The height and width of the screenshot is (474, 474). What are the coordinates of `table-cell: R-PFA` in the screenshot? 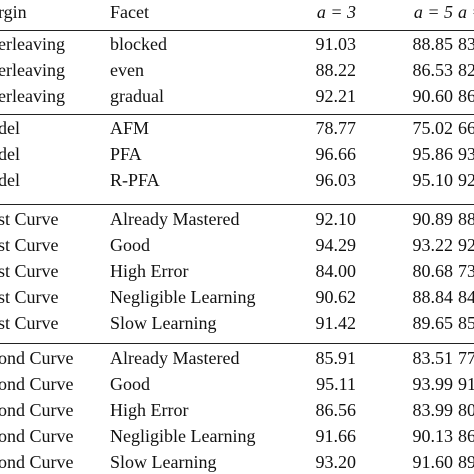 It's located at (135, 180).